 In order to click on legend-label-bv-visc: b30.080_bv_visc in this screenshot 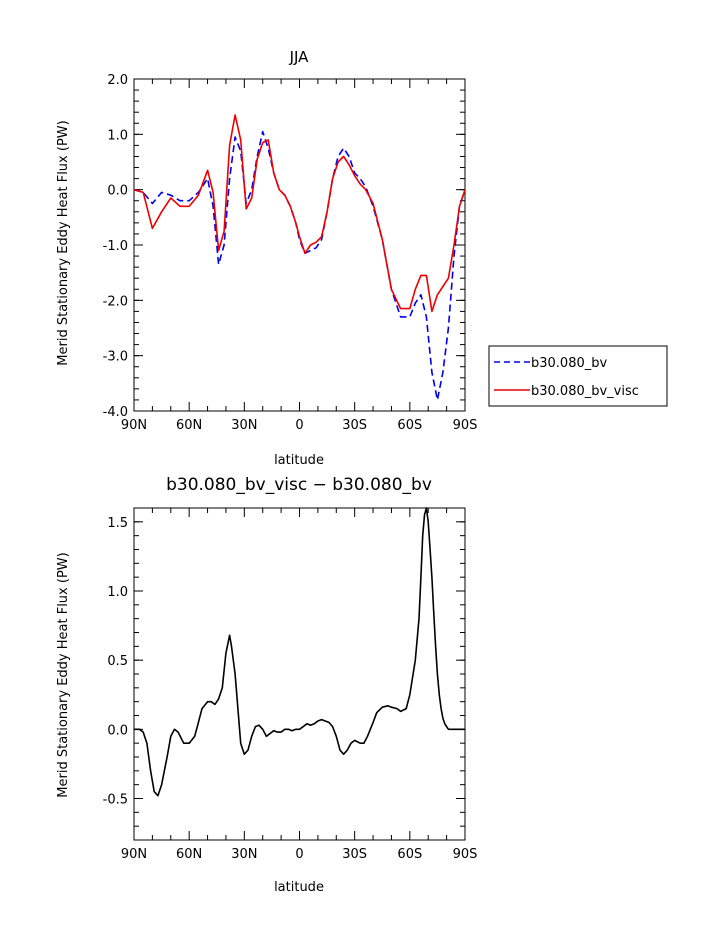, I will do `click(585, 391)`.